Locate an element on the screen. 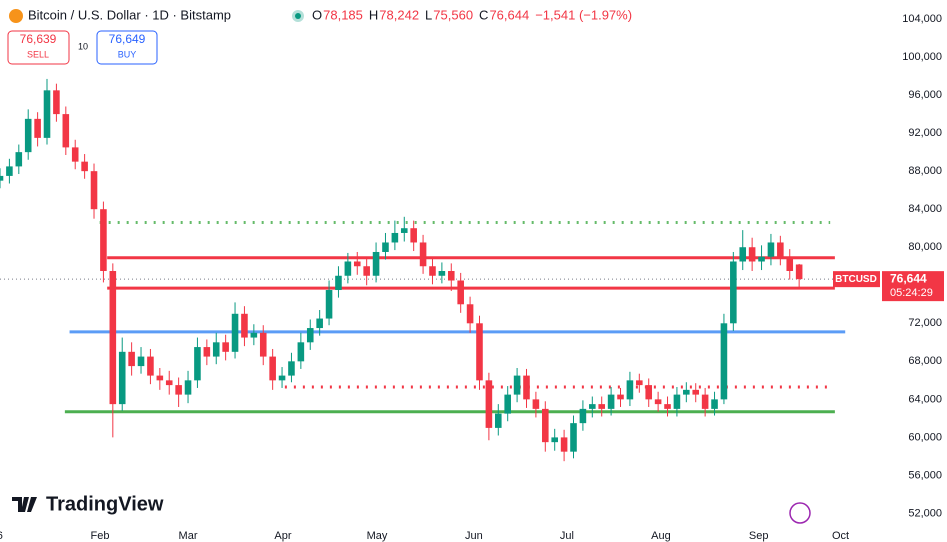 The height and width of the screenshot is (542, 947). y-tick-label: 56,000 is located at coordinates (925, 475).